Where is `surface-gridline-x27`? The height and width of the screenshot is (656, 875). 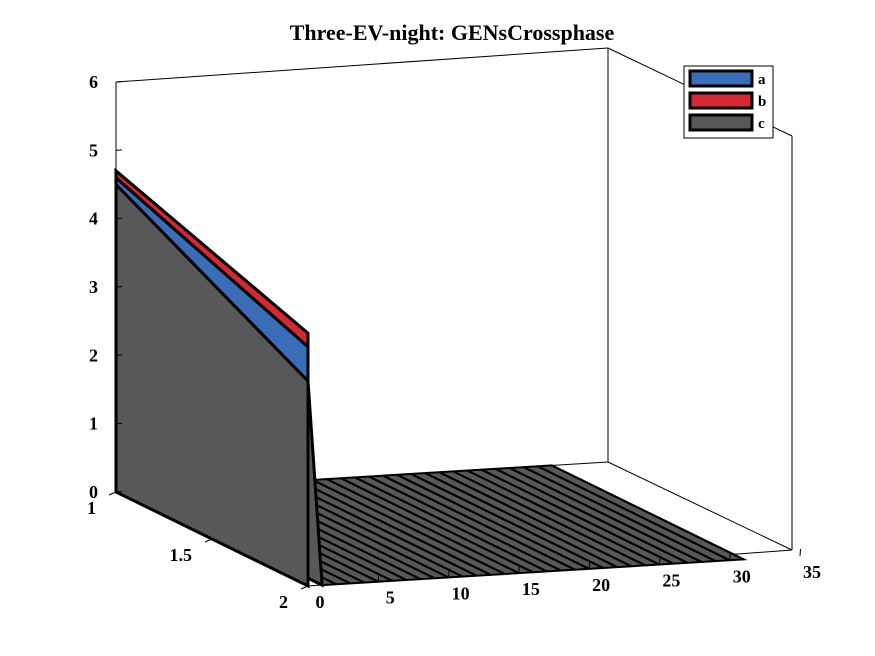
surface-gridline-x27 is located at coordinates (592, 515).